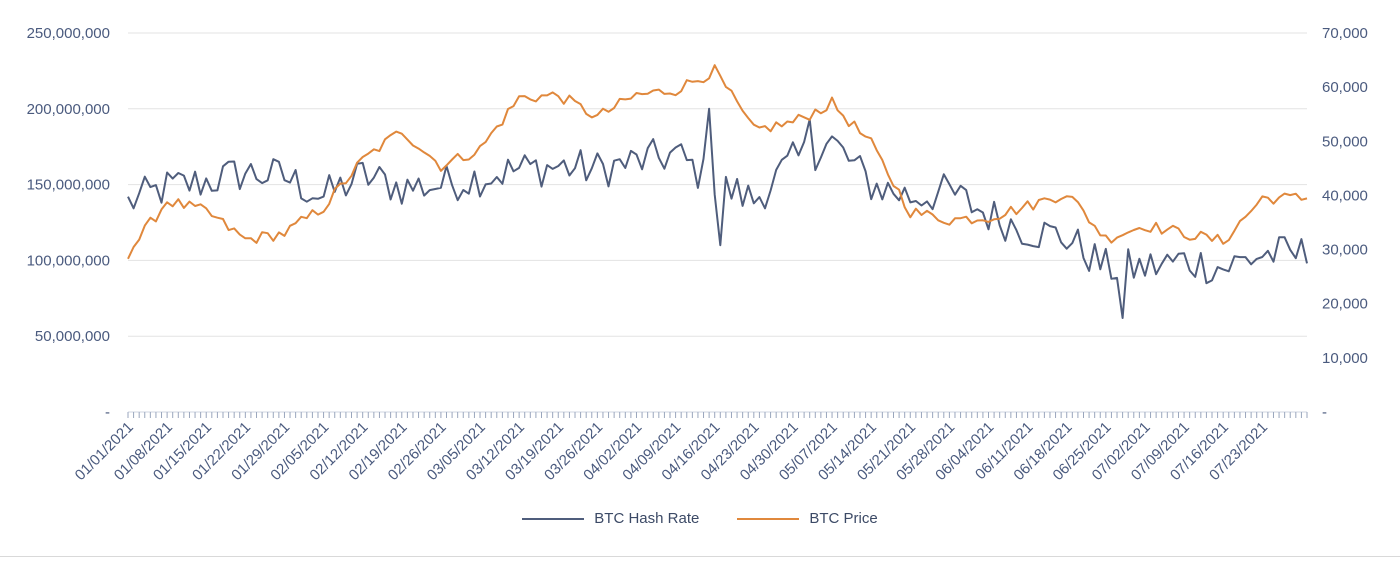 Image resolution: width=1400 pixels, height=562 pixels. Describe the element at coordinates (700, 556) in the screenshot. I see `bottom-divider` at that location.